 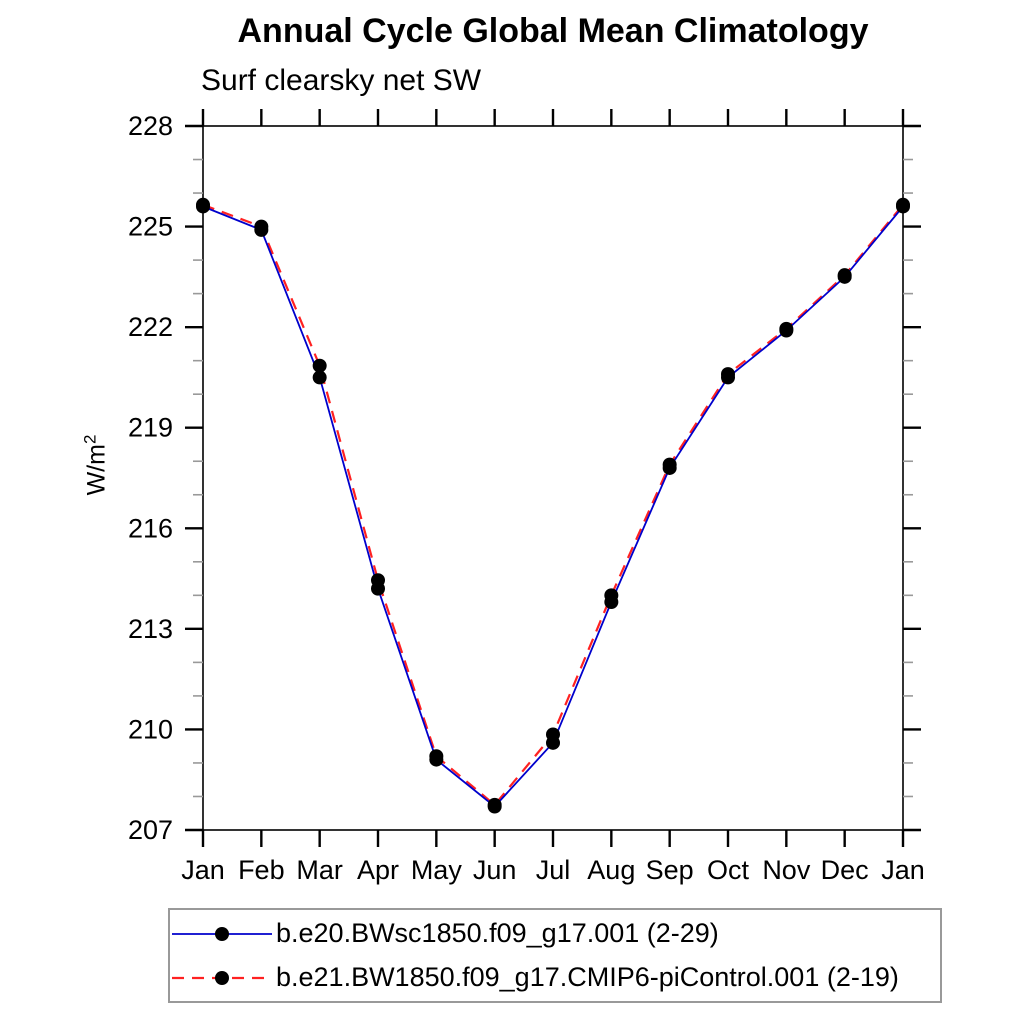 What do you see at coordinates (786, 870) in the screenshot?
I see `x-tick-label: Nov` at bounding box center [786, 870].